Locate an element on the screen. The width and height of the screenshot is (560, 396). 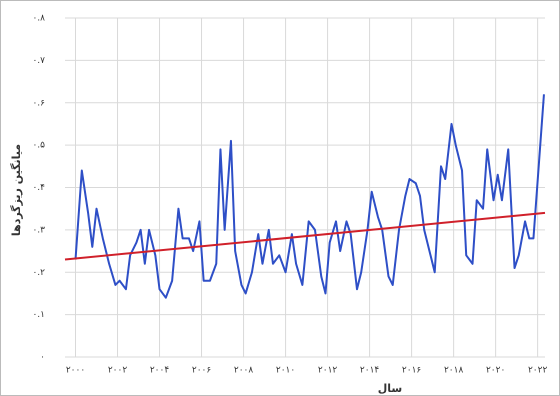
y-tick-label: ۰.۲ is located at coordinates (38, 273).